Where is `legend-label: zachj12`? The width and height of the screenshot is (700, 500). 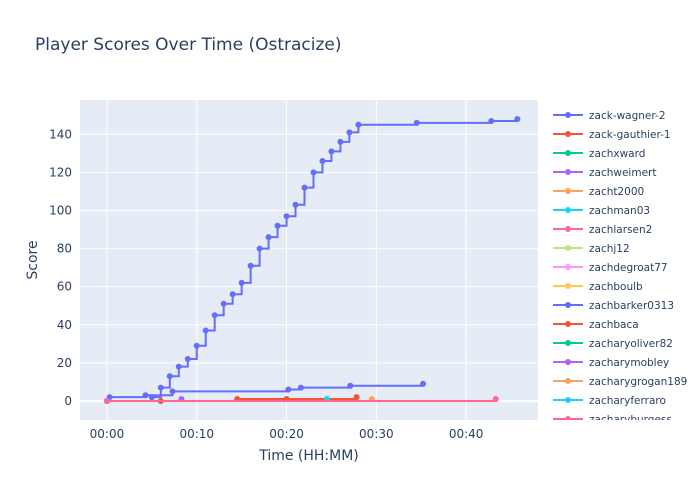
legend-label: zachj12 is located at coordinates (609, 249).